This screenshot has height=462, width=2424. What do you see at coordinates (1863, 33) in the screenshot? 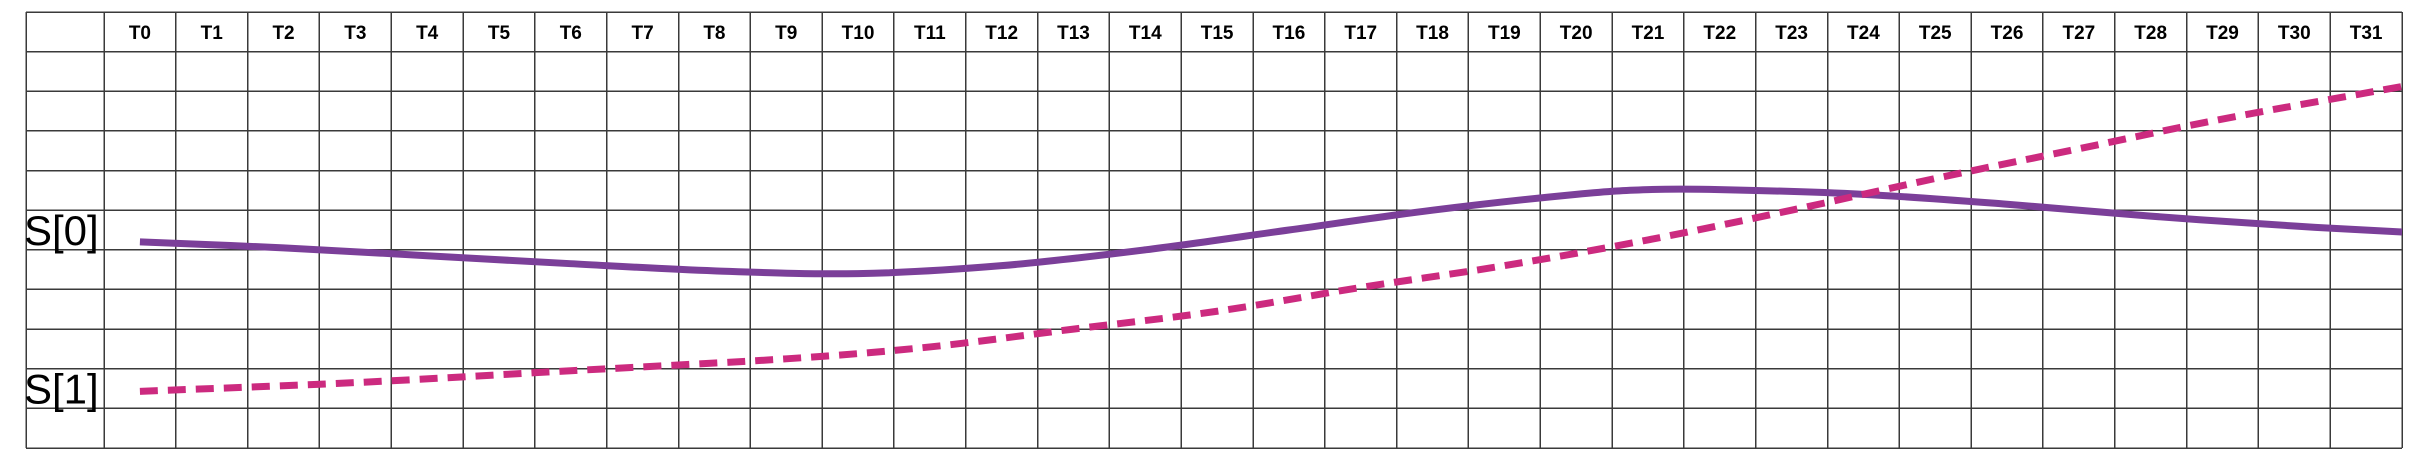
I see `time-step-label: T24` at bounding box center [1863, 33].